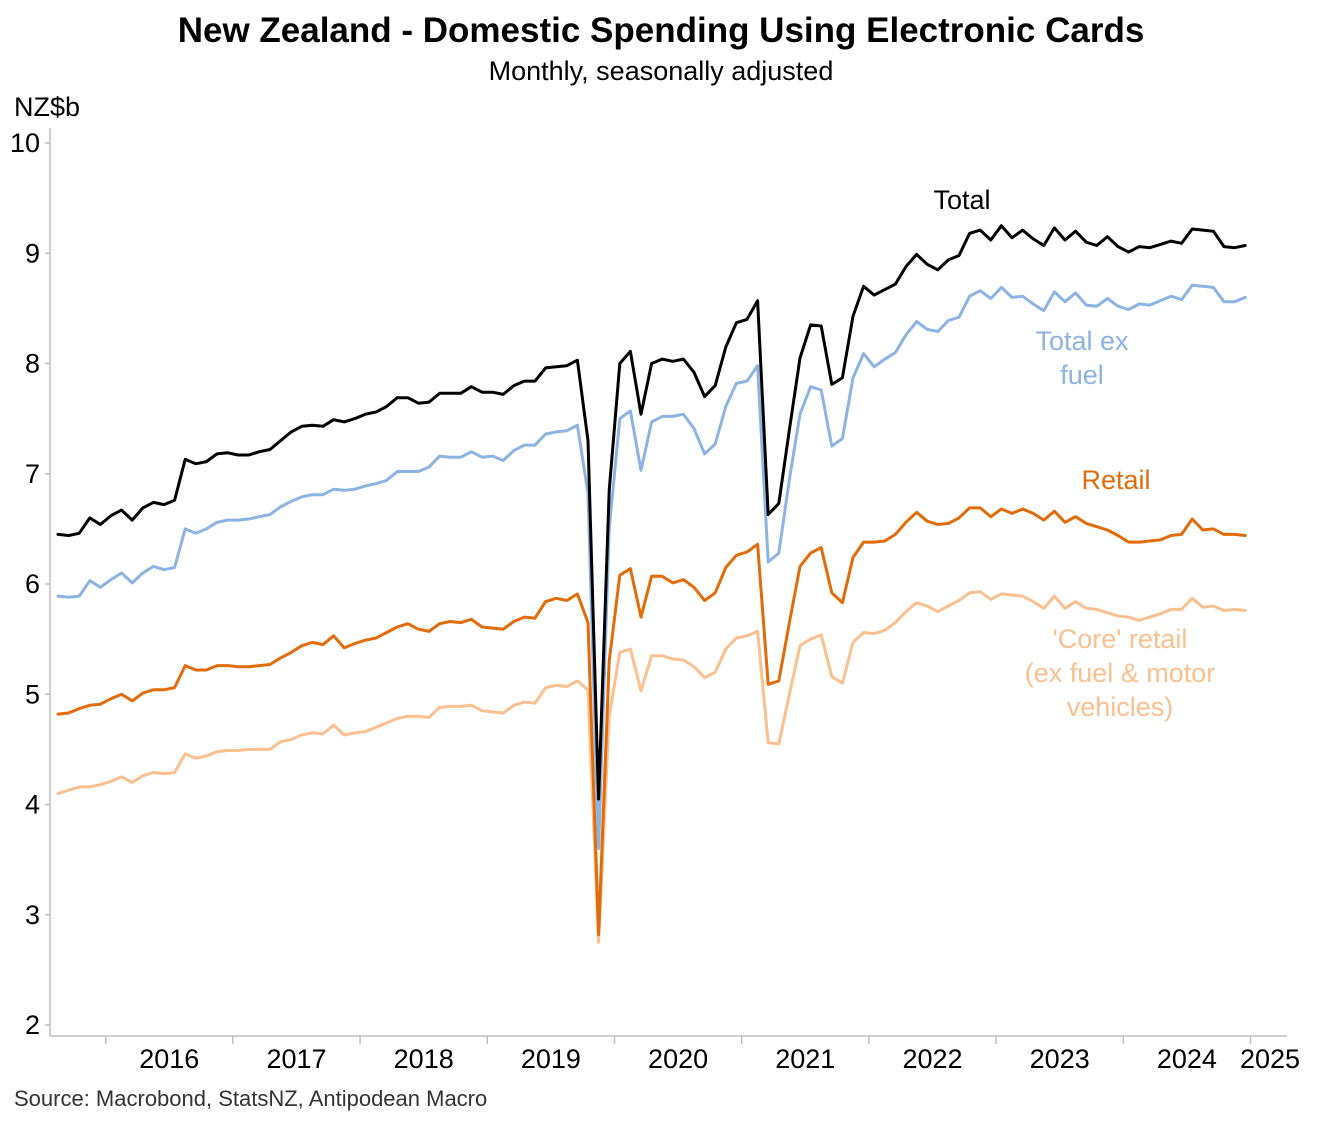 The image size is (1323, 1122). Describe the element at coordinates (961, 200) in the screenshot. I see `total-label: Total` at that location.